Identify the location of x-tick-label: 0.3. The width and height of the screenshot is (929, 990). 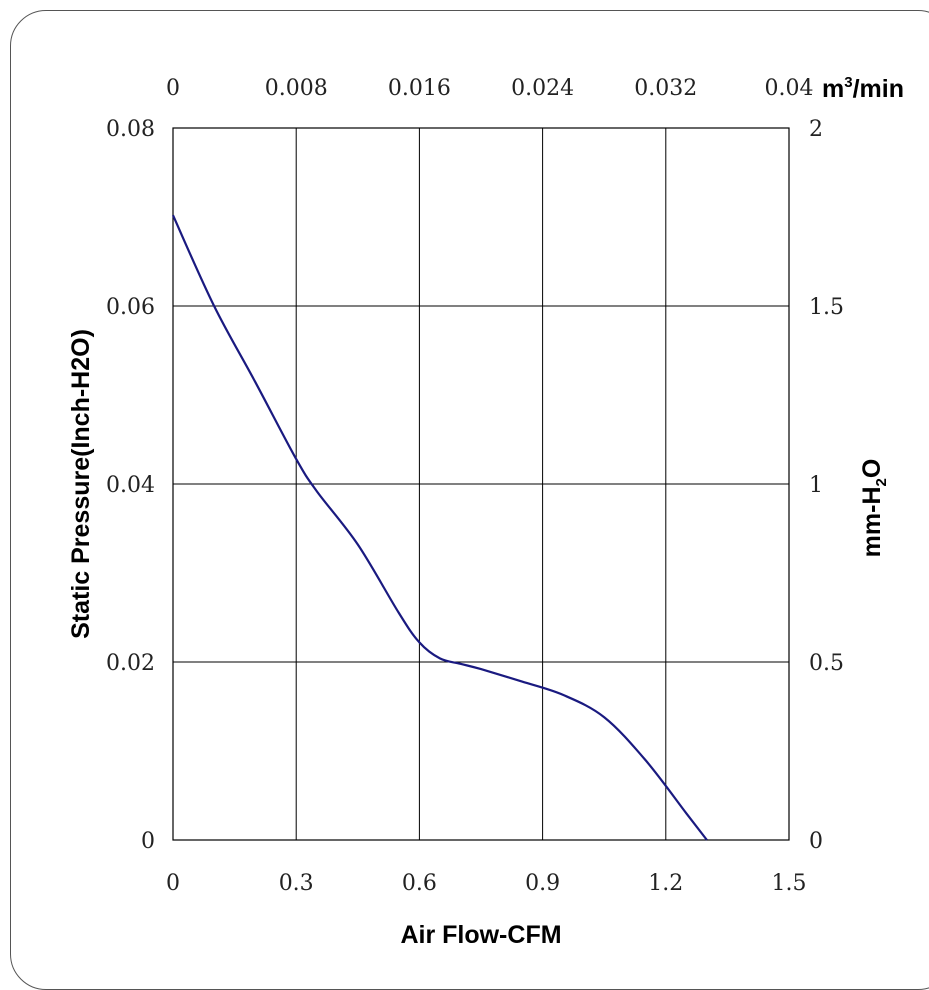
(296, 883).